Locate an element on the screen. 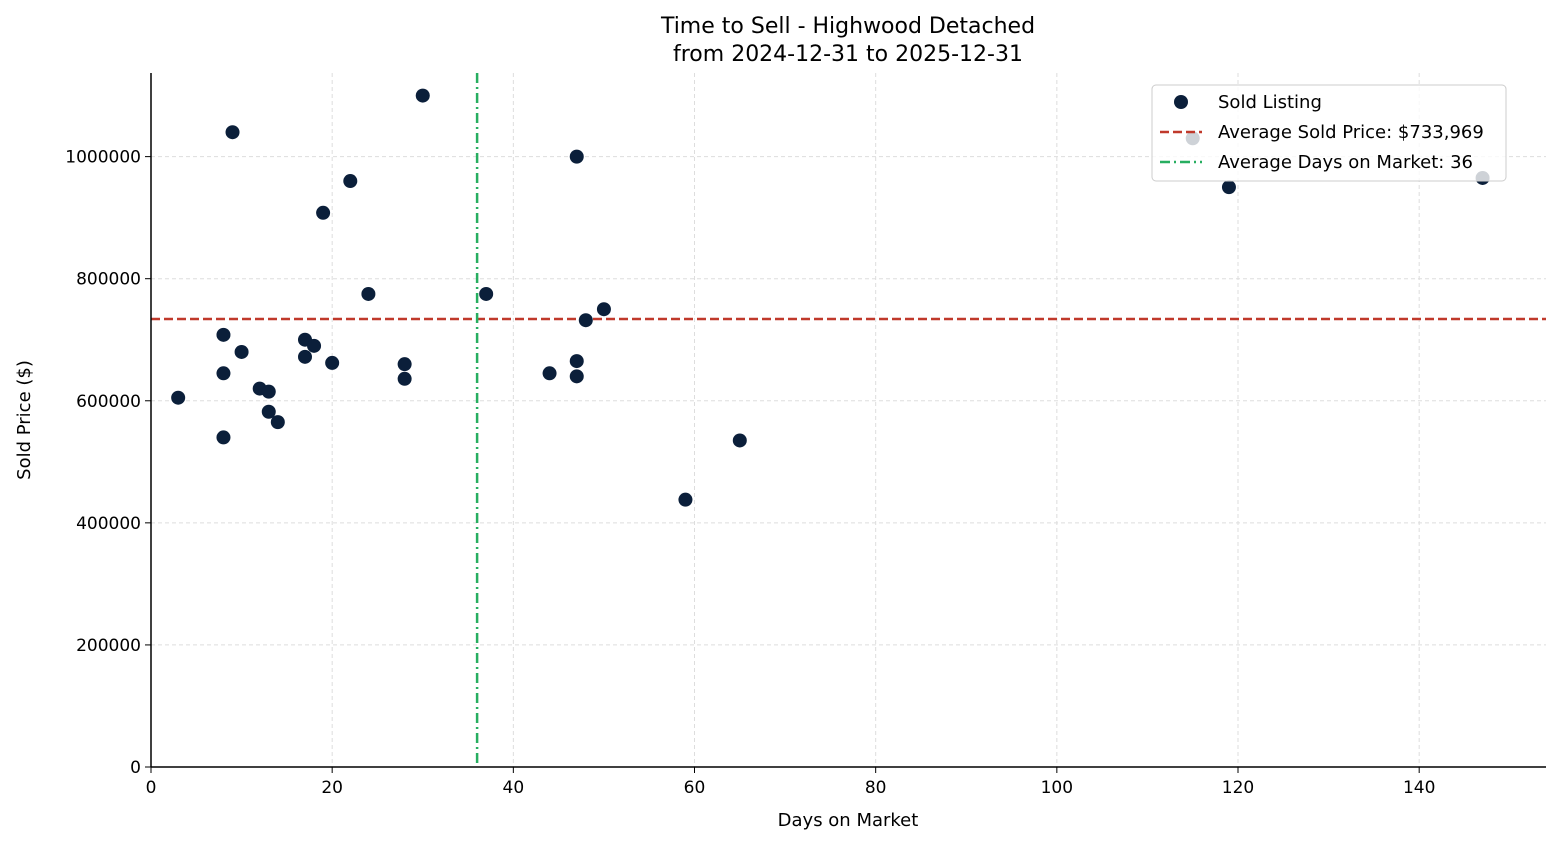  y-tick-label: 400000 is located at coordinates (108, 524).